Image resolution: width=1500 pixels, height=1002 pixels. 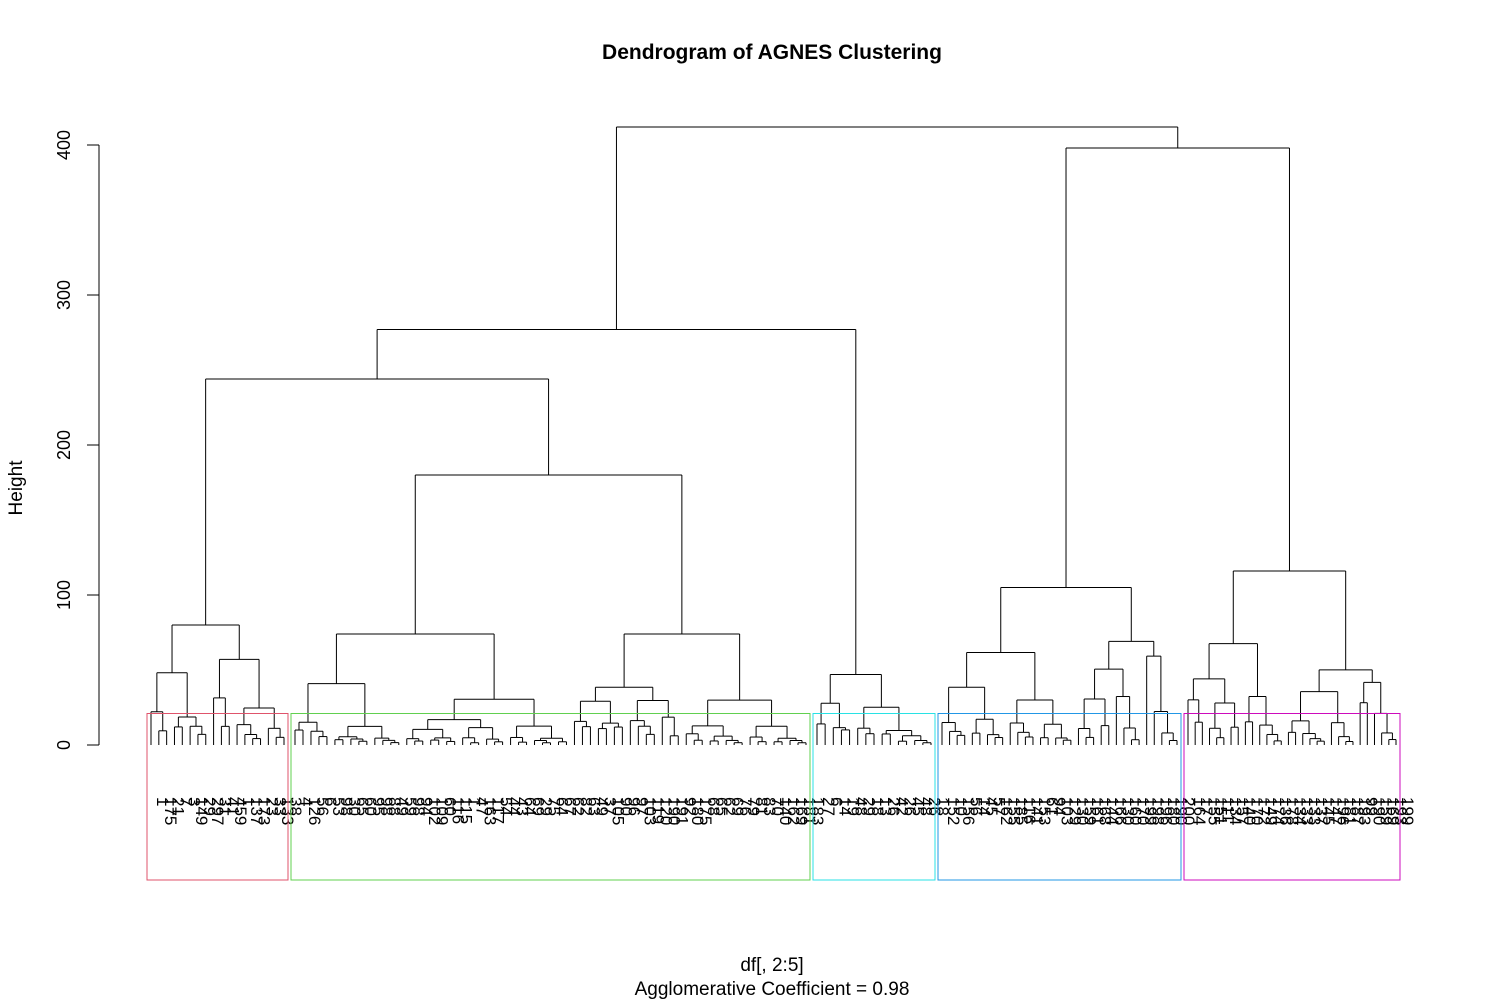 What do you see at coordinates (1371, 806) in the screenshot?
I see `leaf-label: 99` at bounding box center [1371, 806].